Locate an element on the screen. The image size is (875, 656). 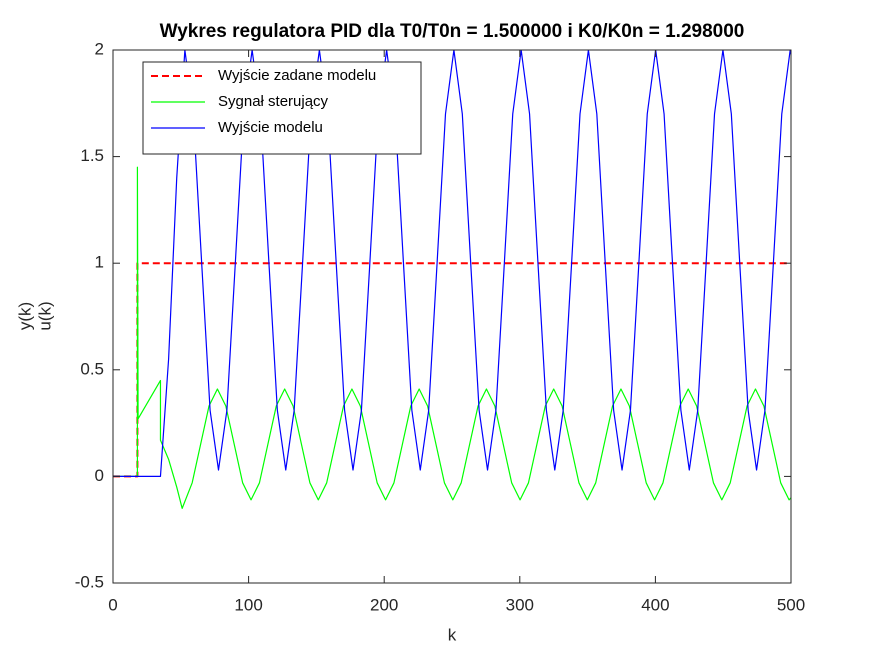
y-tick-label: 0.5 is located at coordinates (92, 368).